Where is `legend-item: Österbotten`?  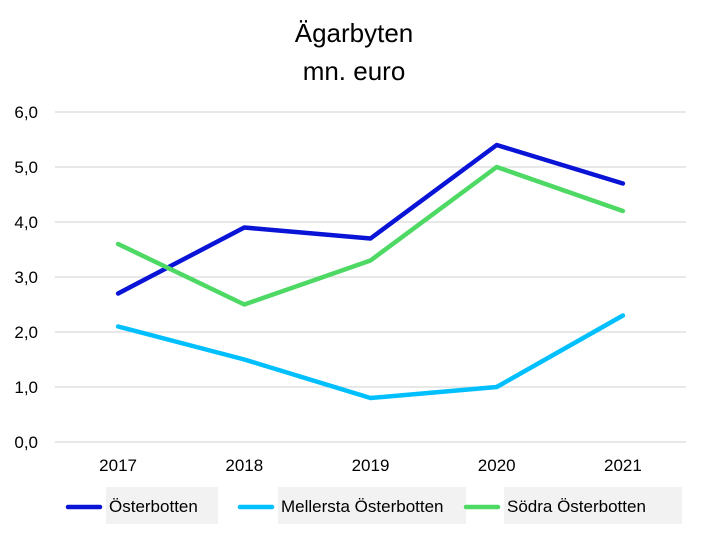
legend-item: Österbotten is located at coordinates (141, 505).